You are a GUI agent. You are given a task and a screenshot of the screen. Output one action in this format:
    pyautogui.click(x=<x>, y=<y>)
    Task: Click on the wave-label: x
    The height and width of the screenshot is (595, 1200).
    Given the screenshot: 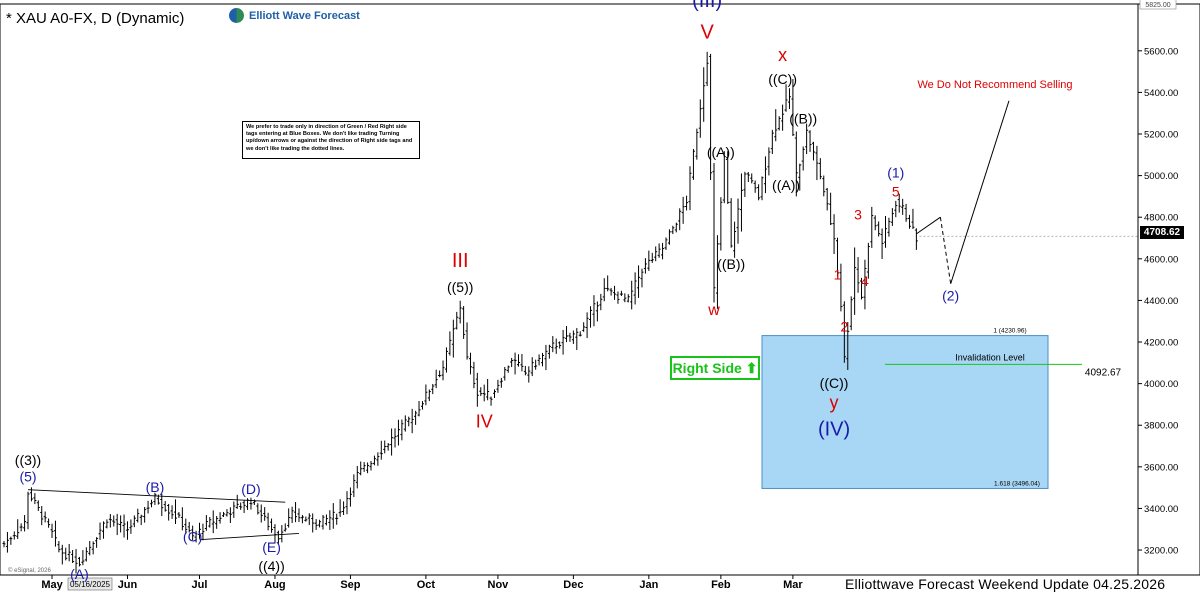 What is the action you would take?
    pyautogui.click(x=782, y=55)
    